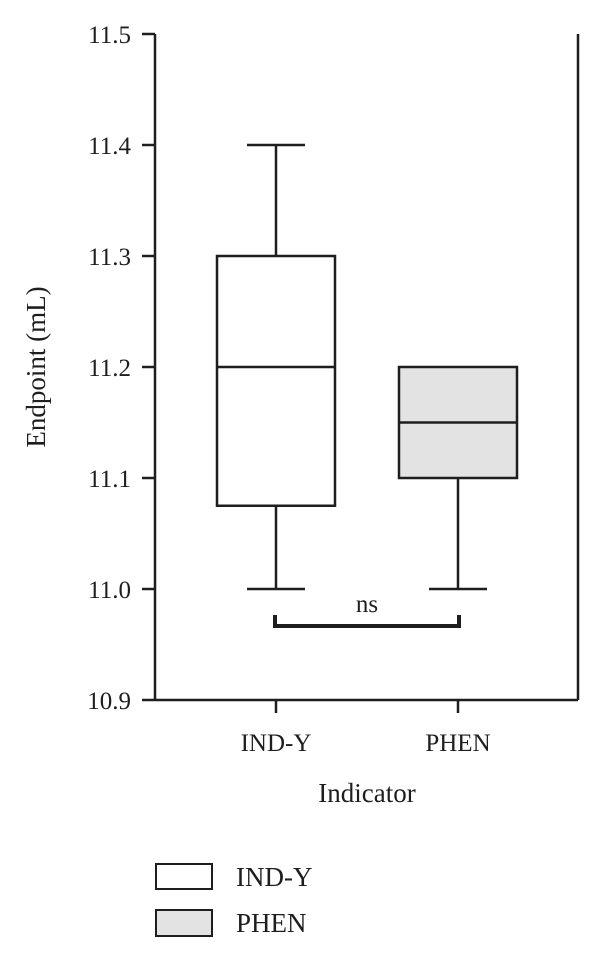 Image resolution: width=600 pixels, height=959 pixels. I want to click on bracket-line, so click(367, 621).